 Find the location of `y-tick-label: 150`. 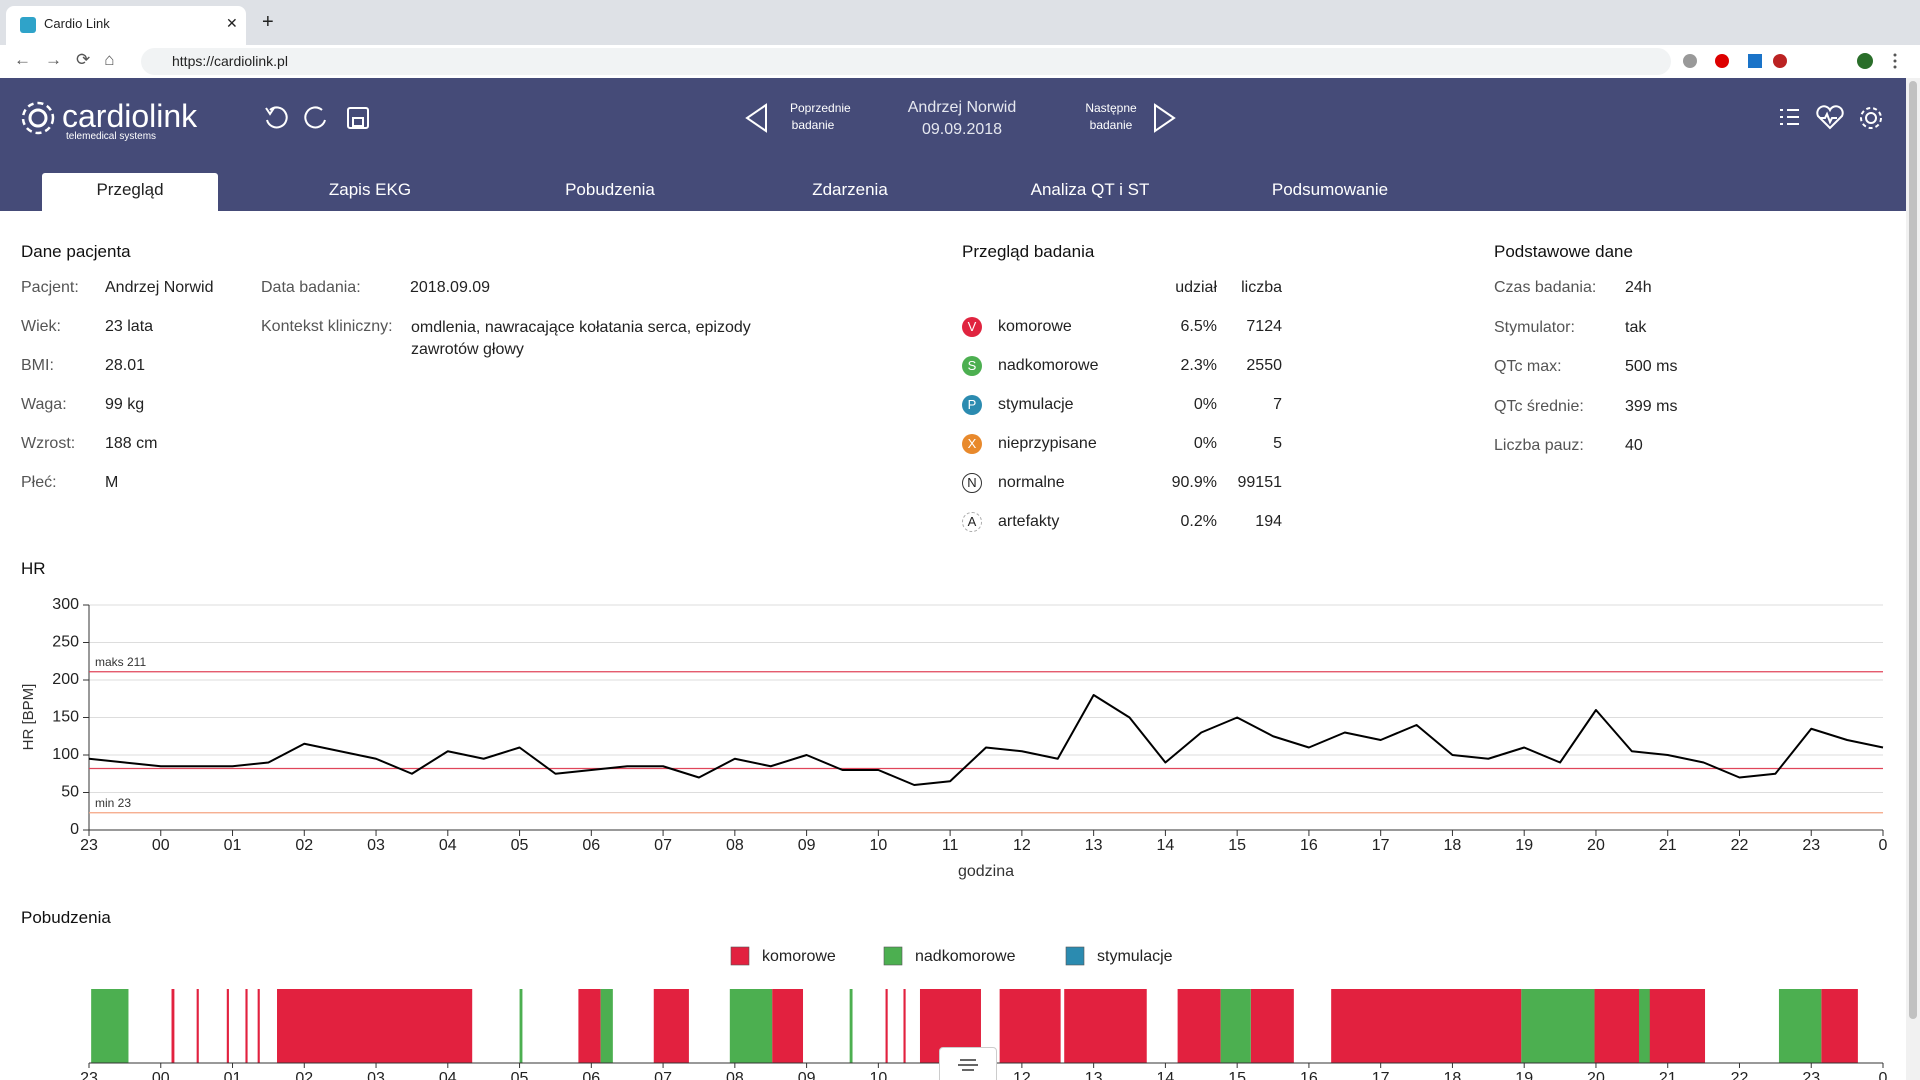

y-tick-label: 150 is located at coordinates (65, 717).